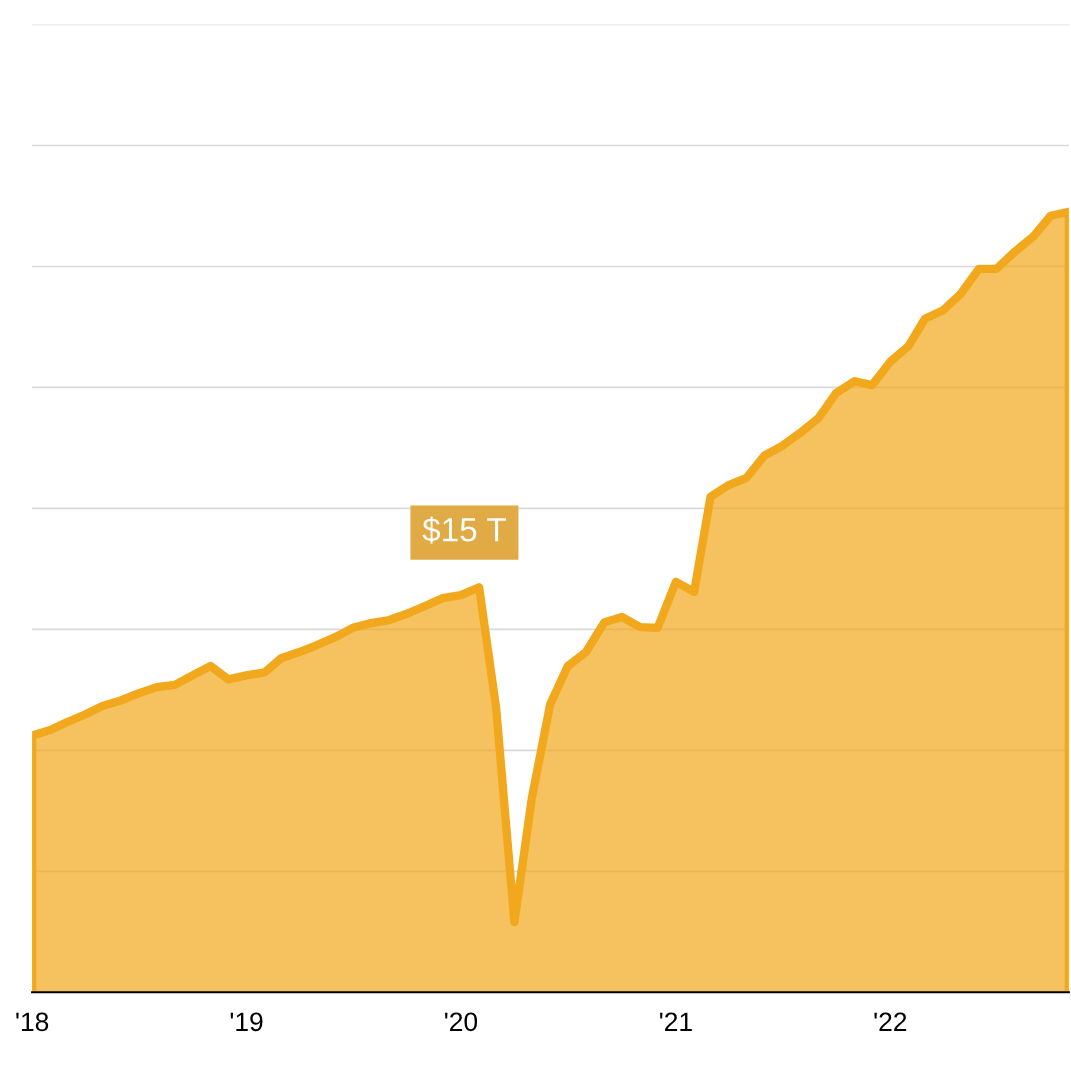 Image resolution: width=1071 pixels, height=1067 pixels. What do you see at coordinates (464, 530) in the screenshot?
I see `annotation: $15 T` at bounding box center [464, 530].